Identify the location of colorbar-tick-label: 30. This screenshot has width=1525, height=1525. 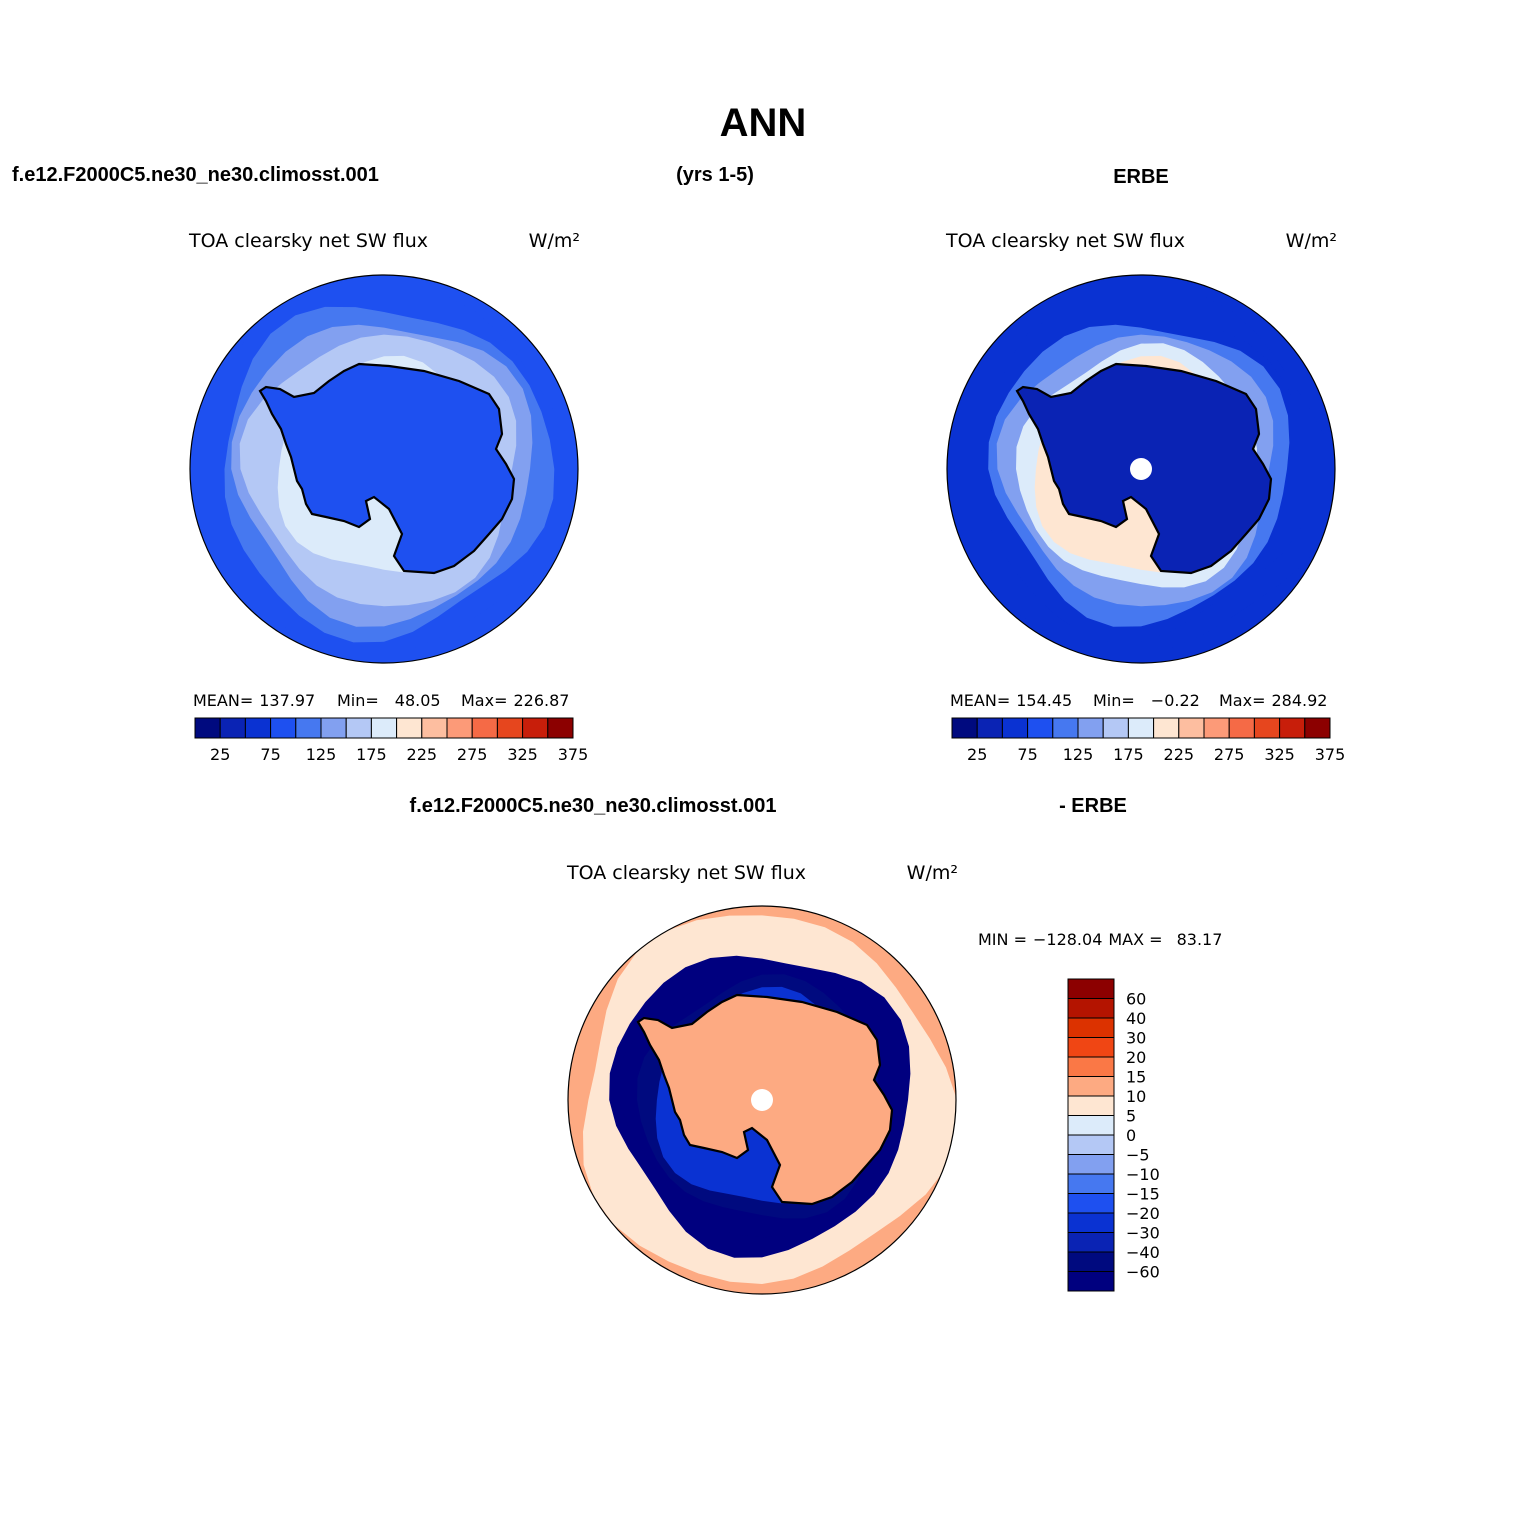
(1136, 1038).